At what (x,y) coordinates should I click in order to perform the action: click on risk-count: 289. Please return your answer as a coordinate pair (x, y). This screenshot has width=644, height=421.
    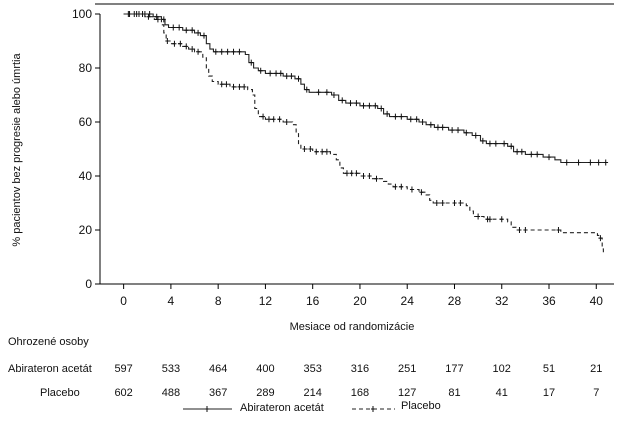
    Looking at the image, I should click on (265, 393).